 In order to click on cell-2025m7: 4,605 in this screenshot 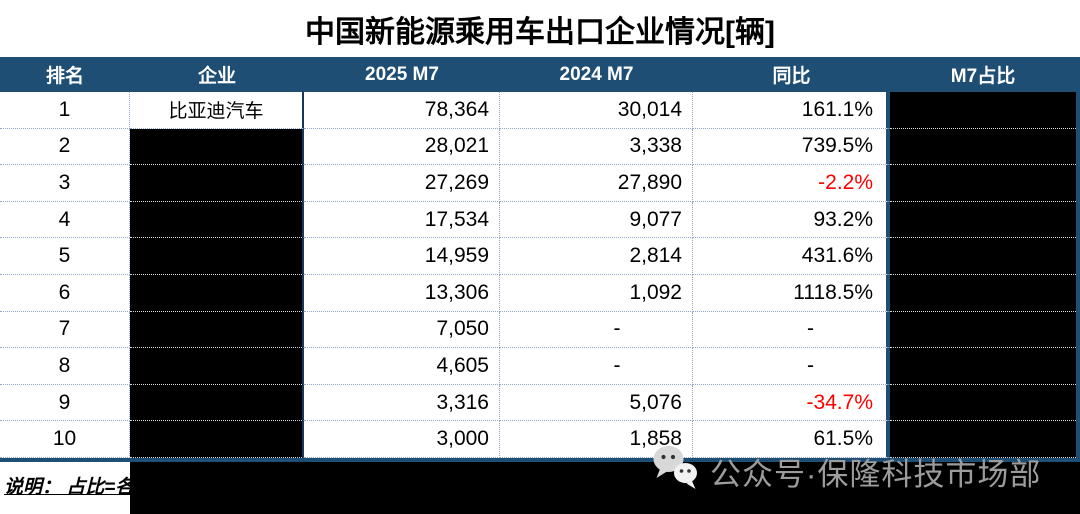, I will do `click(402, 366)`.